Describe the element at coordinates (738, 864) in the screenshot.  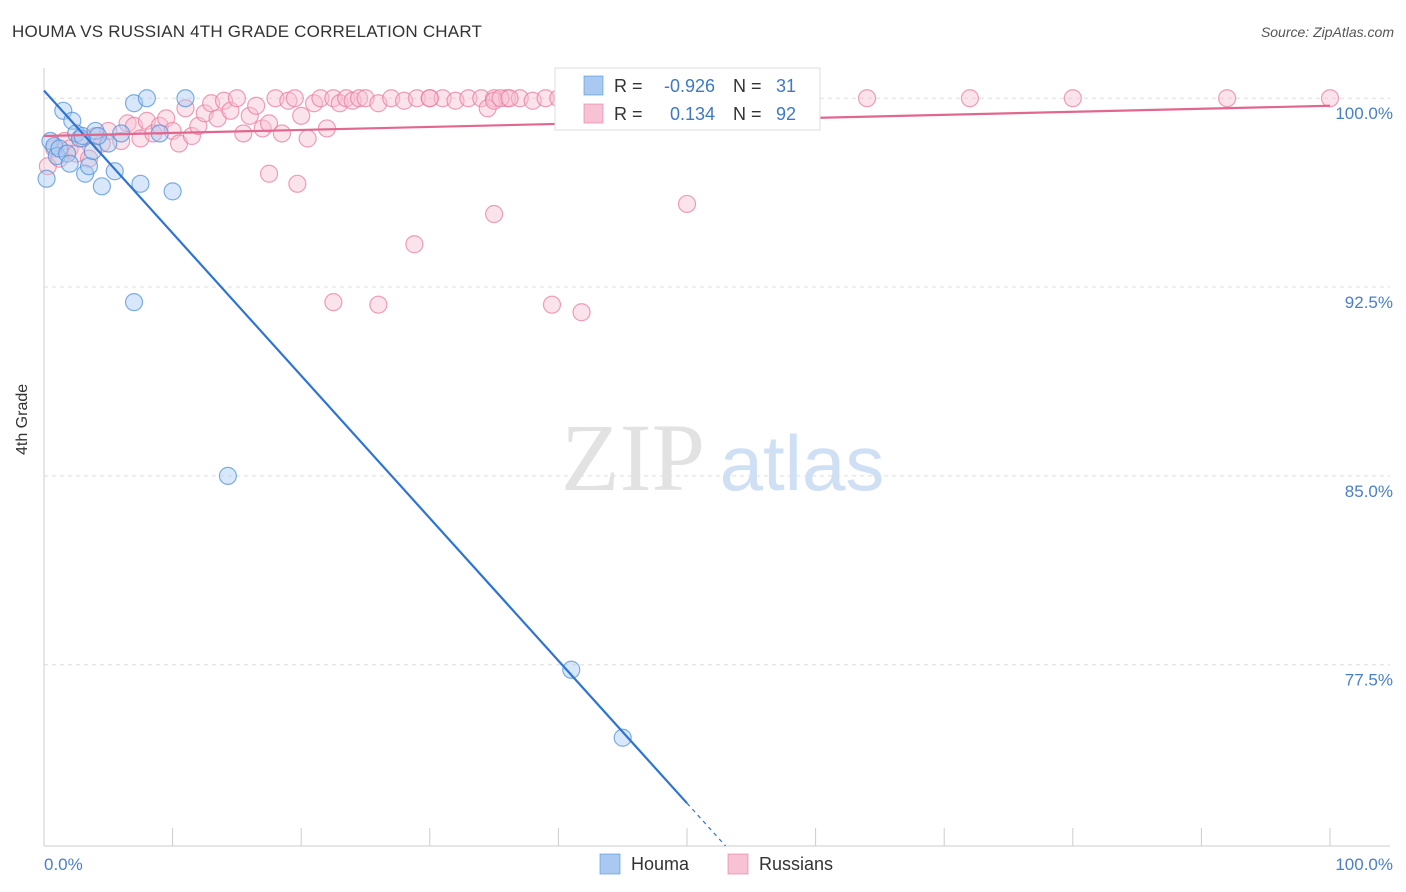
I see `legend-swatch-russians` at that location.